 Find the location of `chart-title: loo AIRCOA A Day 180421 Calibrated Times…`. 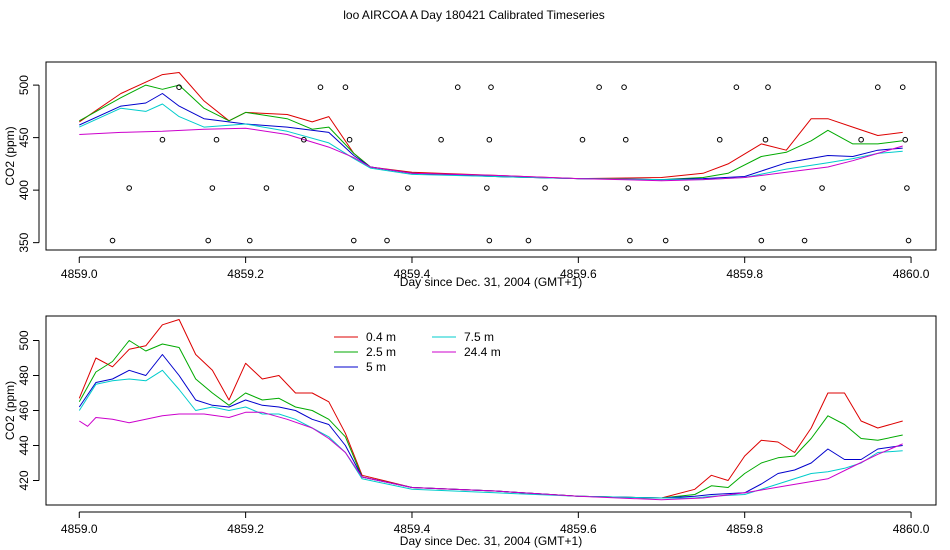

chart-title: loo AIRCOA A Day 180421 Calibrated Times… is located at coordinates (473, 15).